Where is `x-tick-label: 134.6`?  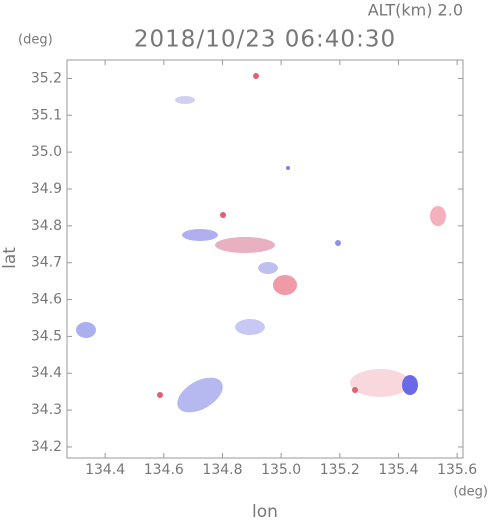
x-tick-label: 134.6 is located at coordinates (164, 470).